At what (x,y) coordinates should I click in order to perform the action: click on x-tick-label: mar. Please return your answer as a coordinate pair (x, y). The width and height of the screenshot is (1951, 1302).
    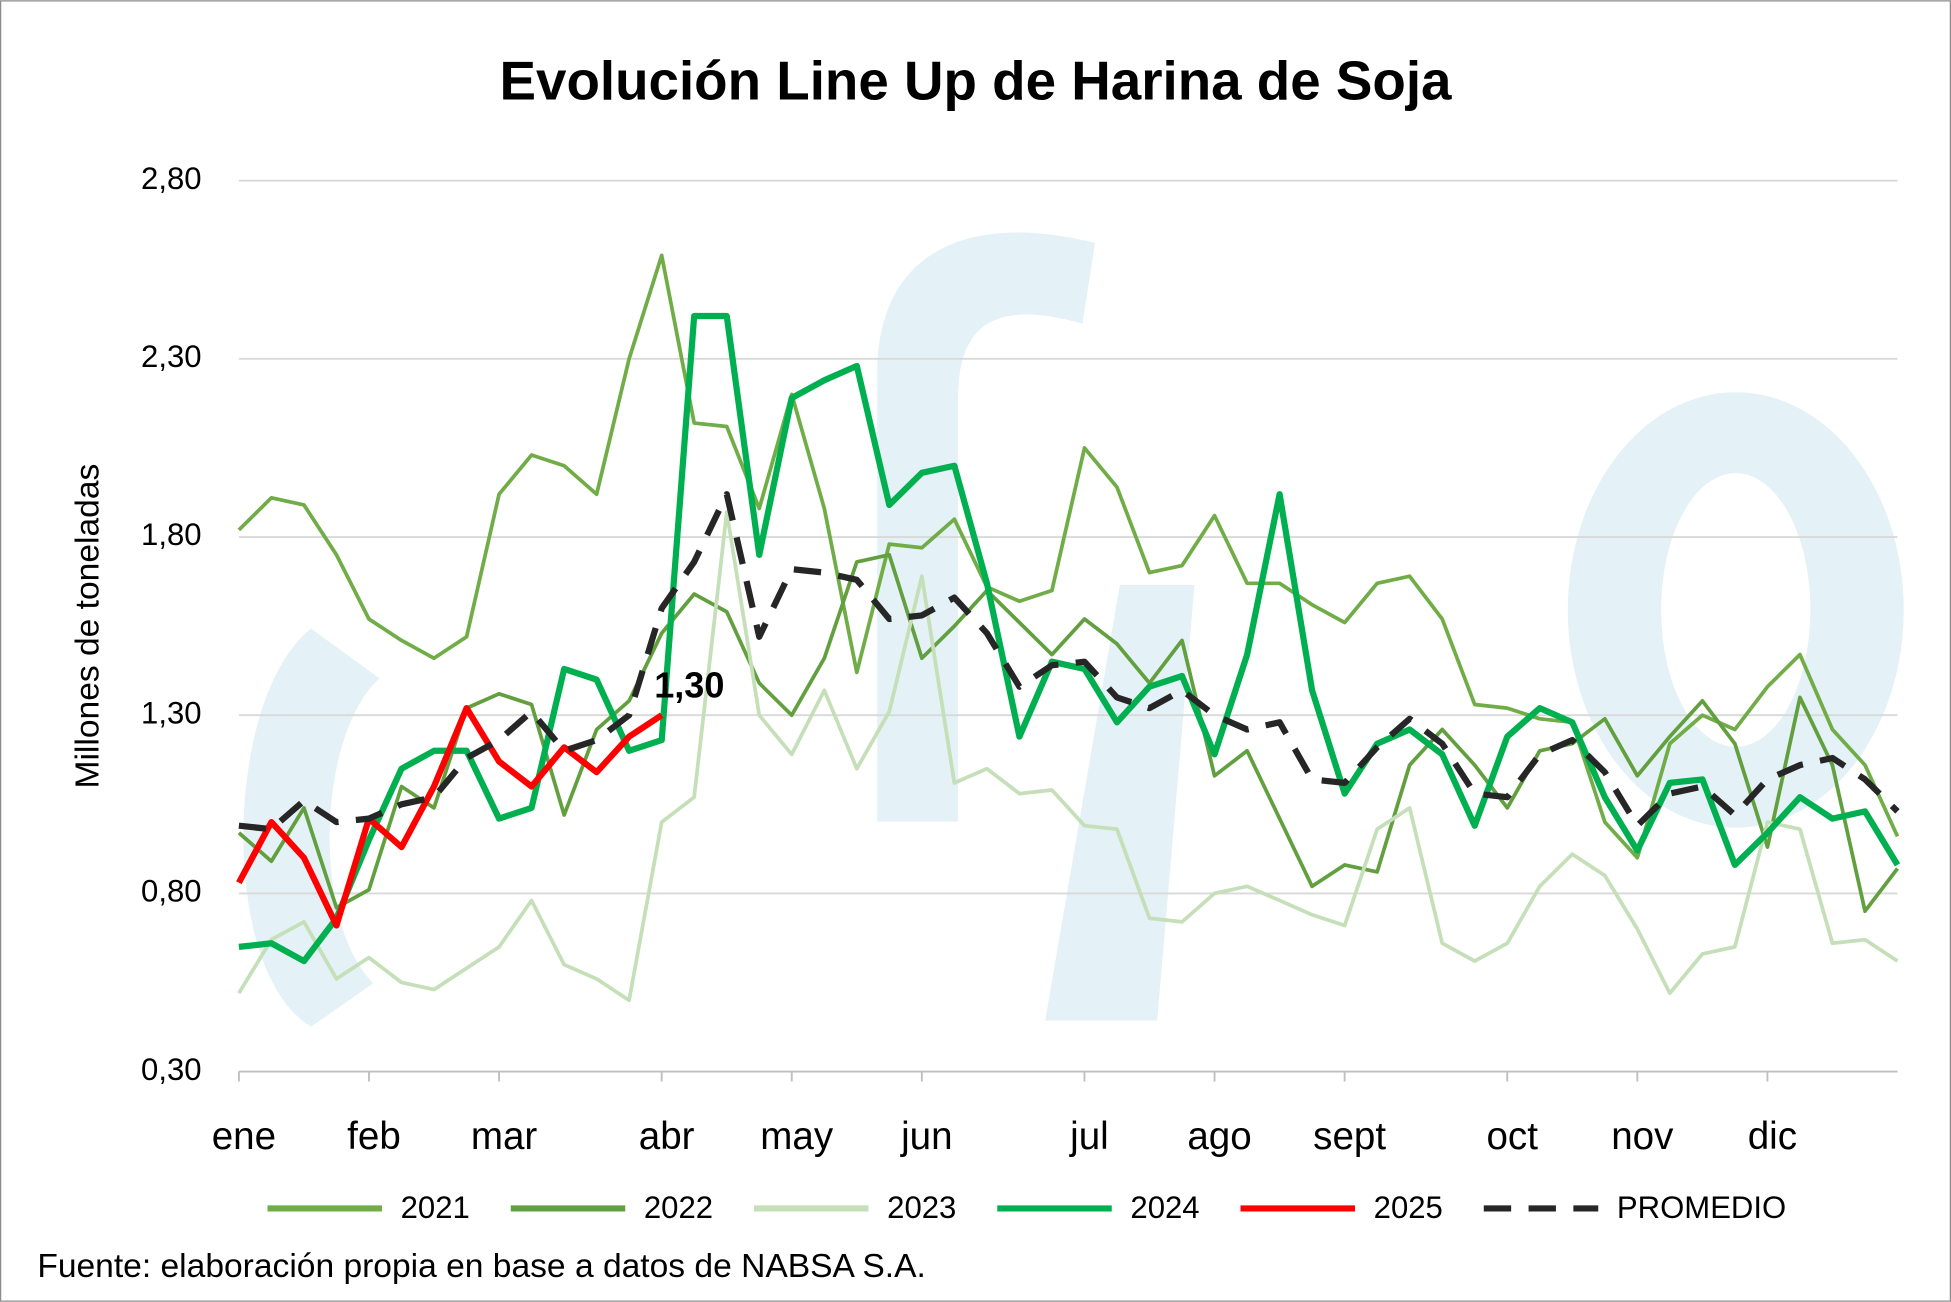
    Looking at the image, I should click on (504, 1136).